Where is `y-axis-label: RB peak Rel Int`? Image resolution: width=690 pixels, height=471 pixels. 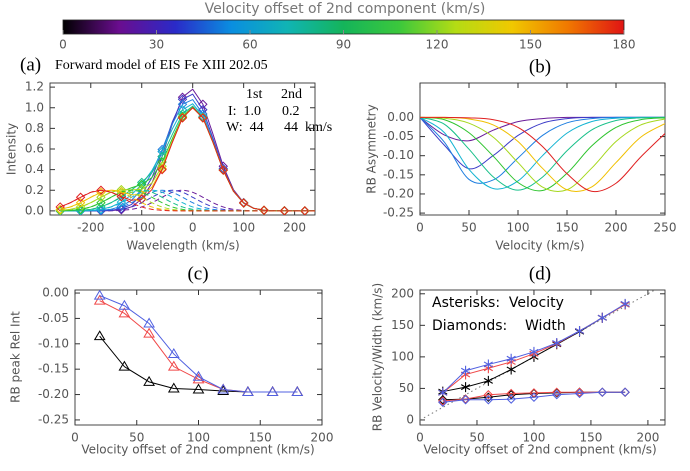 y-axis-label: RB peak Rel Int is located at coordinates (16, 357).